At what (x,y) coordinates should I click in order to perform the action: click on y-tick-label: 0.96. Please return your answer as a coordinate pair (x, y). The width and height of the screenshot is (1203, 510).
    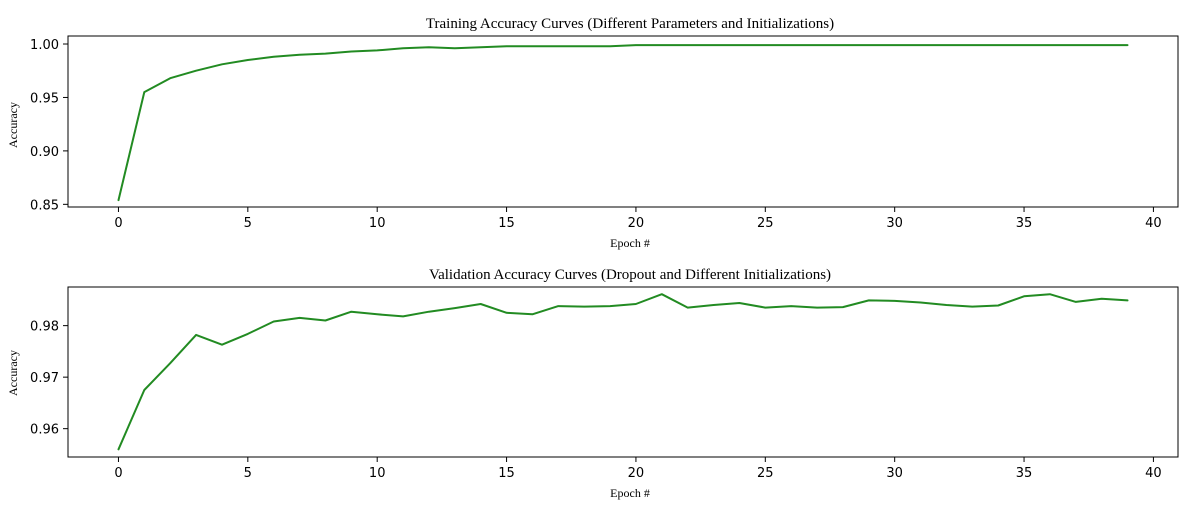
    Looking at the image, I should click on (44, 430).